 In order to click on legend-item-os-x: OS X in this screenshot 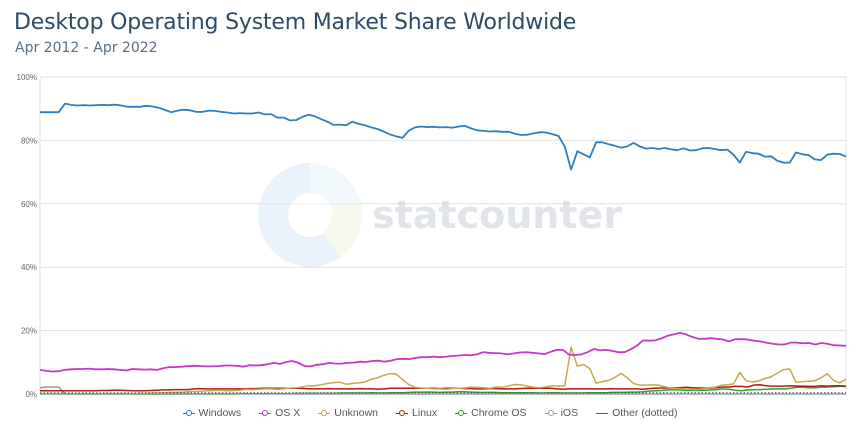, I will do `click(279, 413)`.